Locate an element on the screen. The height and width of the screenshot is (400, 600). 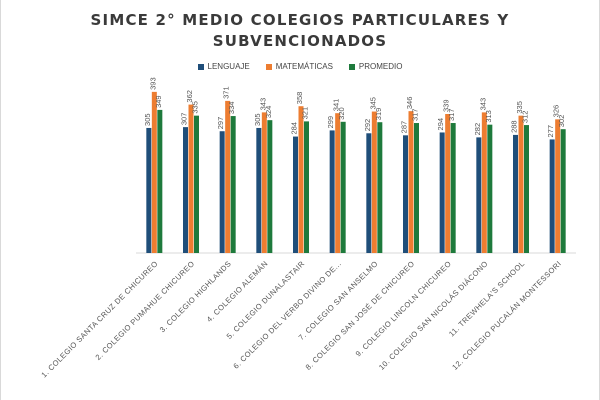
legend-label-matematicas: MATEMÁTICAS is located at coordinates (304, 66).